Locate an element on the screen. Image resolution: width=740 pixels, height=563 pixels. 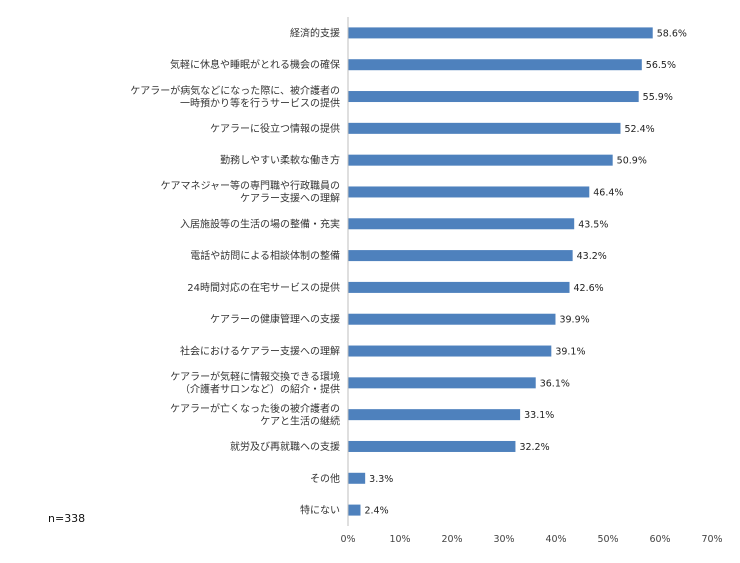
x-tick-label: 60% is located at coordinates (659, 539).